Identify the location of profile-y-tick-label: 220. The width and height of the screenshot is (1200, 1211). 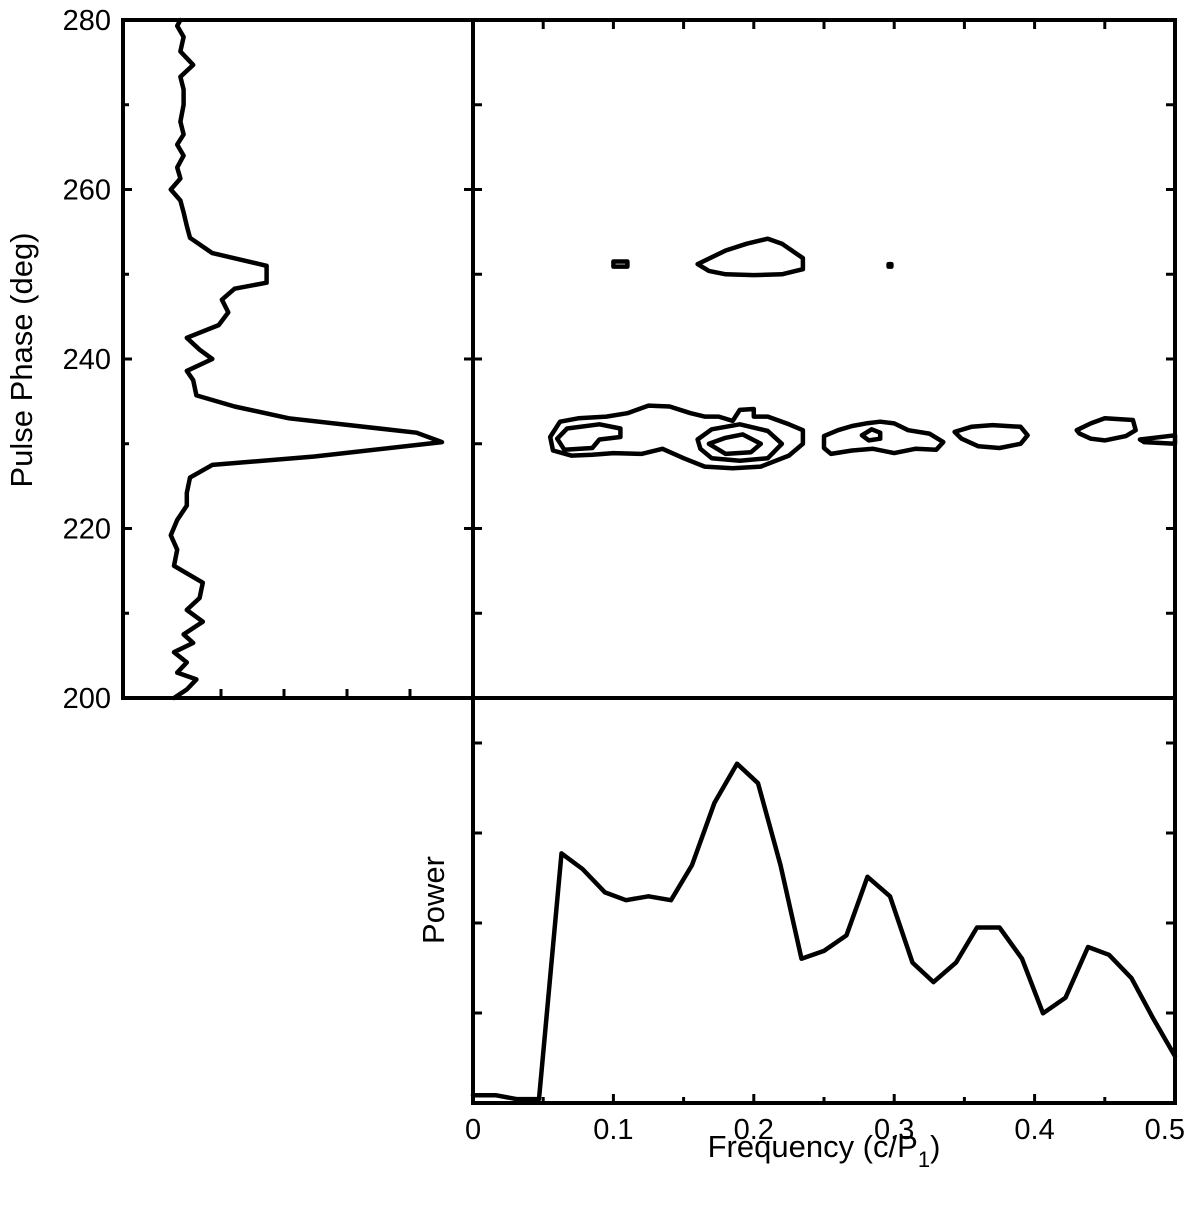
(87, 530).